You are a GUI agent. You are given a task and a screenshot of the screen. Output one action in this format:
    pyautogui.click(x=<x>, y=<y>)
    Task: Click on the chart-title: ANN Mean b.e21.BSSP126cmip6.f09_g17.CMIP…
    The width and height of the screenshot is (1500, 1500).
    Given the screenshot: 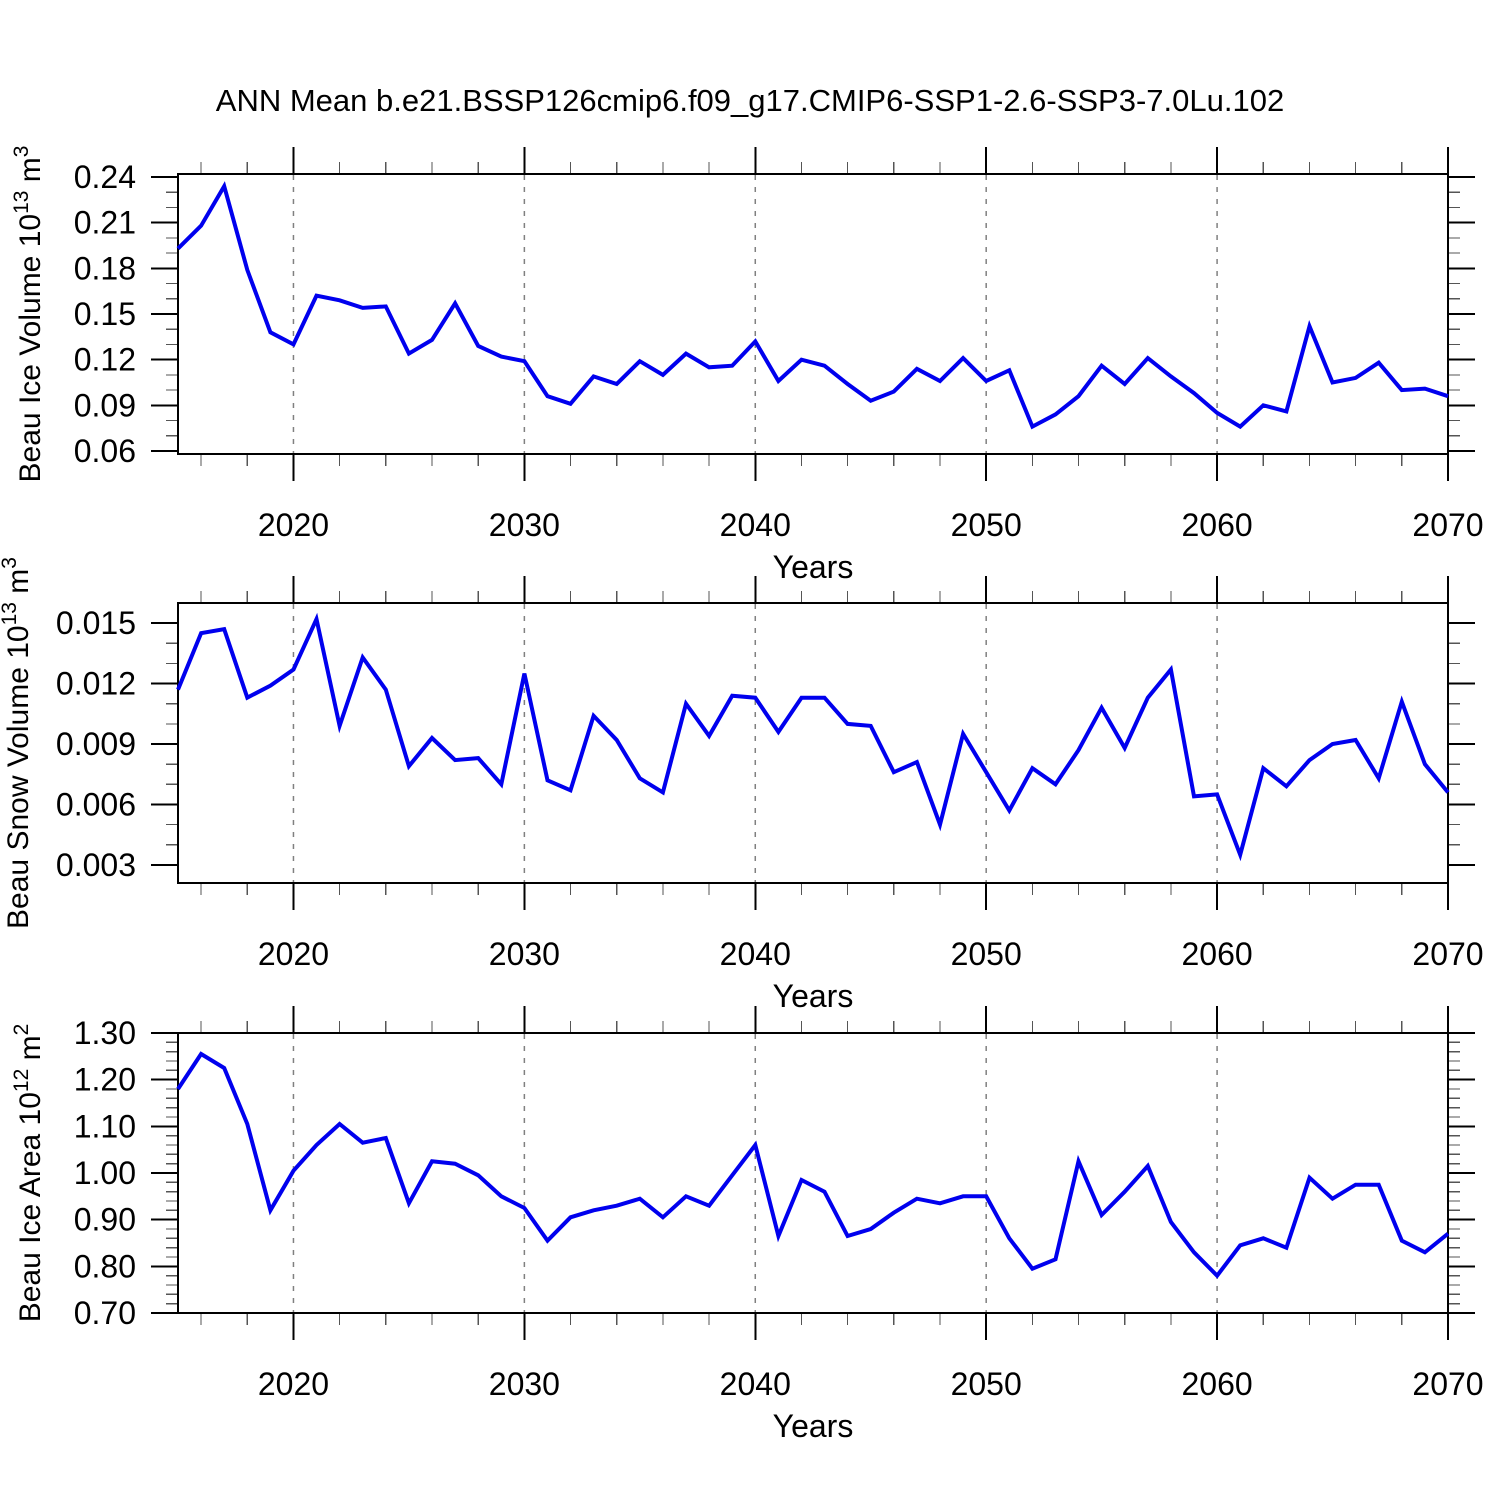 What is the action you would take?
    pyautogui.click(x=750, y=100)
    